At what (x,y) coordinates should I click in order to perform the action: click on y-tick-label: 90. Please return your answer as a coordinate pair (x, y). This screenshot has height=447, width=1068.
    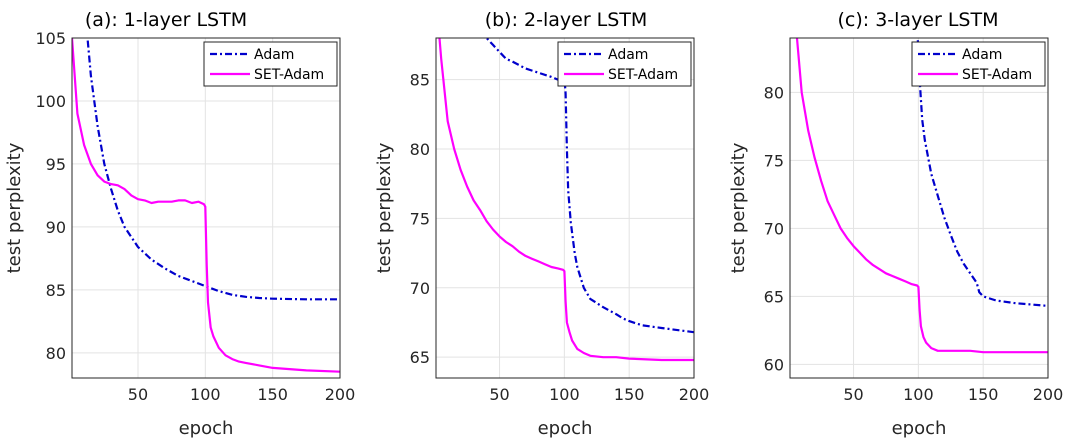
    Looking at the image, I should click on (56, 227).